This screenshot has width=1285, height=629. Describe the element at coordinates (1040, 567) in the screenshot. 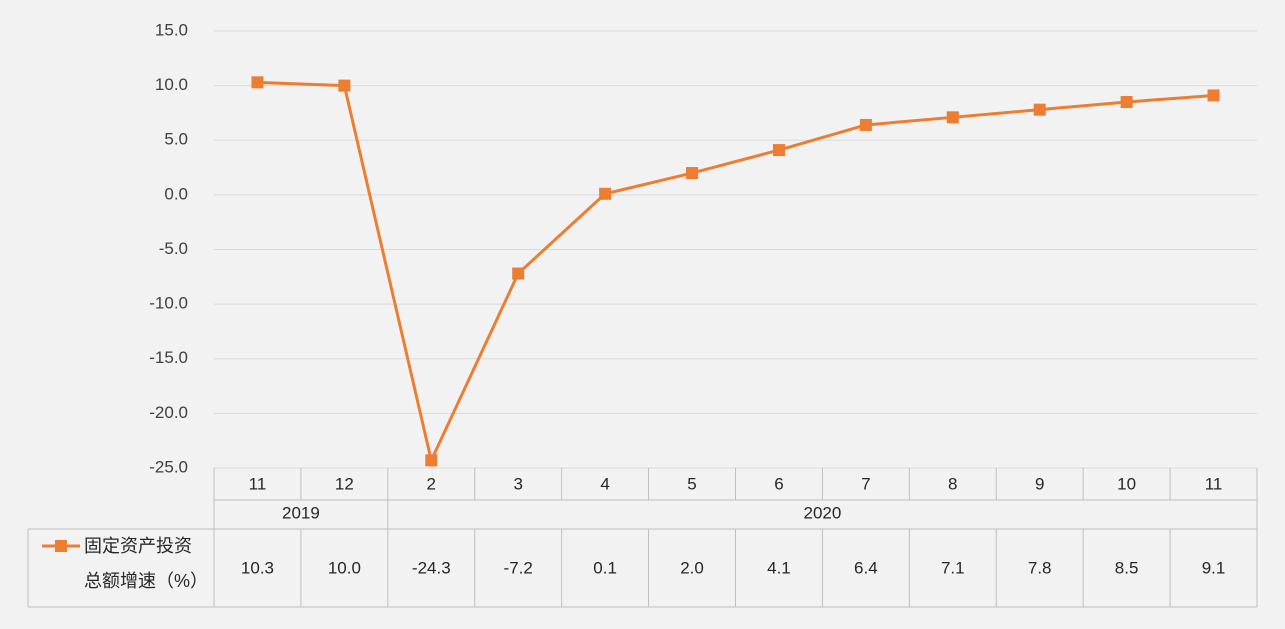

I see `data-value-label: 7.8` at that location.